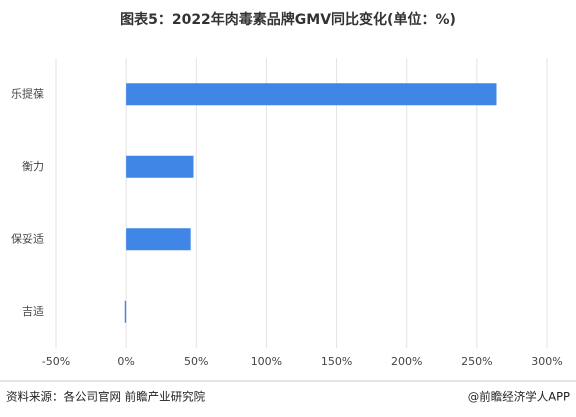 The image size is (576, 417). Describe the element at coordinates (406, 361) in the screenshot. I see `x-tick-label: 200%` at that location.